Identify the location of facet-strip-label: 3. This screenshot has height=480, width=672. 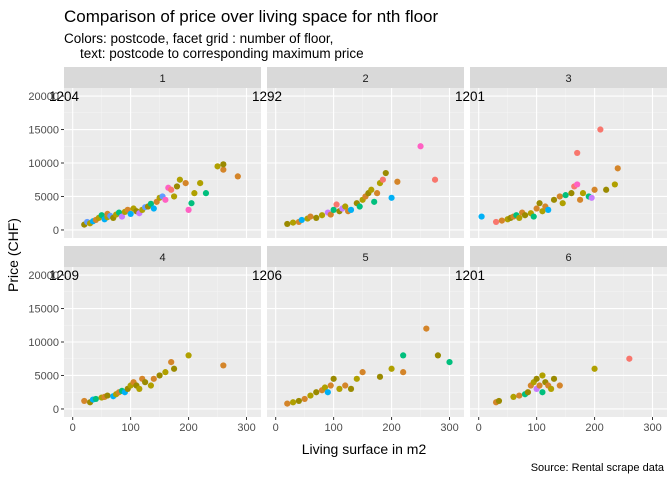
(568, 79).